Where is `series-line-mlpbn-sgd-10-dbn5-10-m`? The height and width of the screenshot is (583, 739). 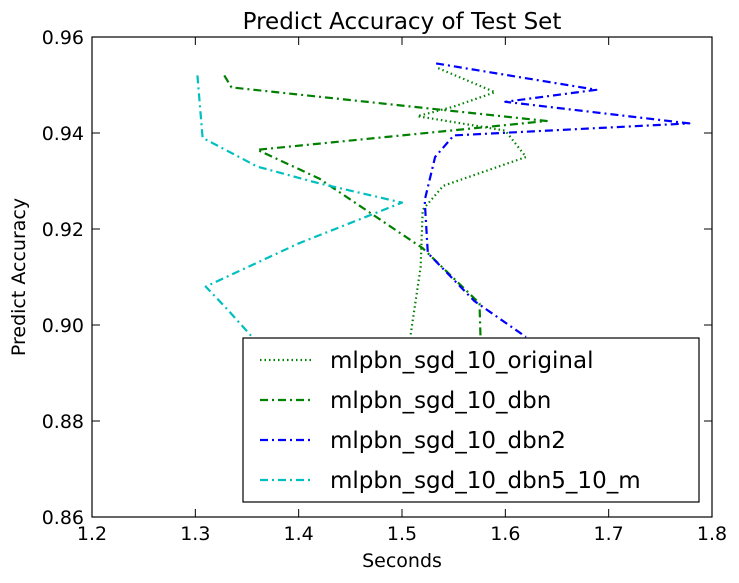 series-line-mlpbn-sgd-10-dbn5-10-m is located at coordinates (300, 206).